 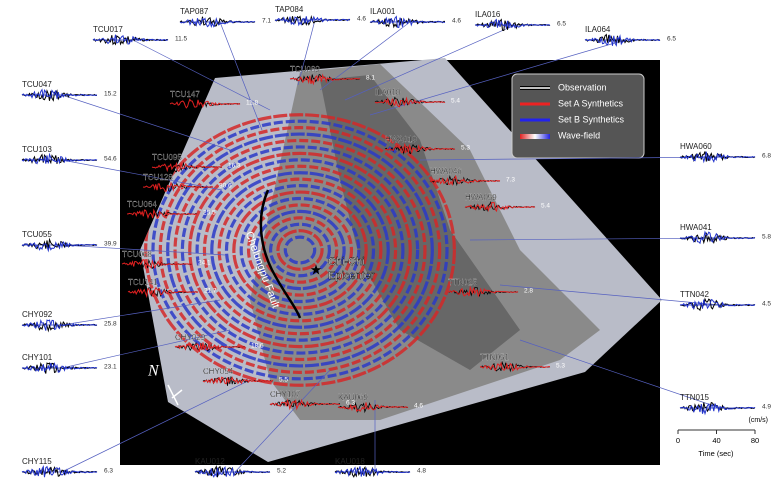 What do you see at coordinates (766, 304) in the screenshot?
I see `peak-amplitude: 4.5` at bounding box center [766, 304].